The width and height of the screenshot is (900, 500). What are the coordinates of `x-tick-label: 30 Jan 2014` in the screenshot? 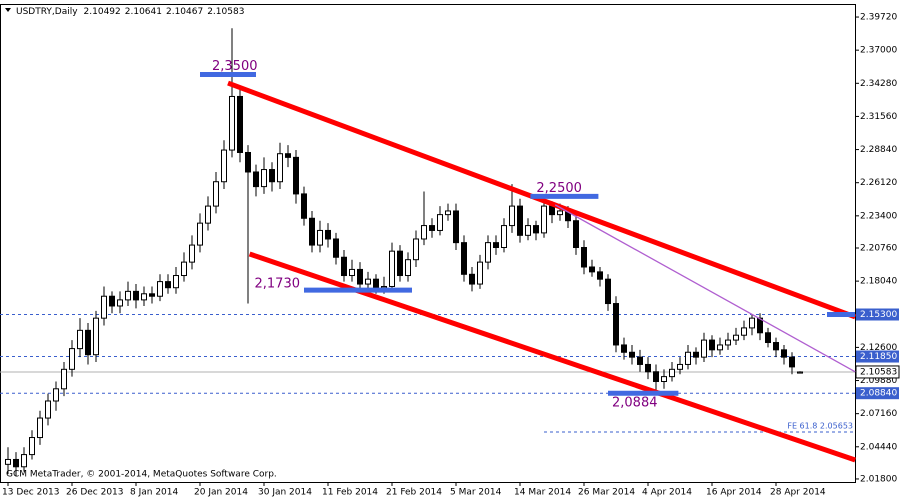 It's located at (285, 493).